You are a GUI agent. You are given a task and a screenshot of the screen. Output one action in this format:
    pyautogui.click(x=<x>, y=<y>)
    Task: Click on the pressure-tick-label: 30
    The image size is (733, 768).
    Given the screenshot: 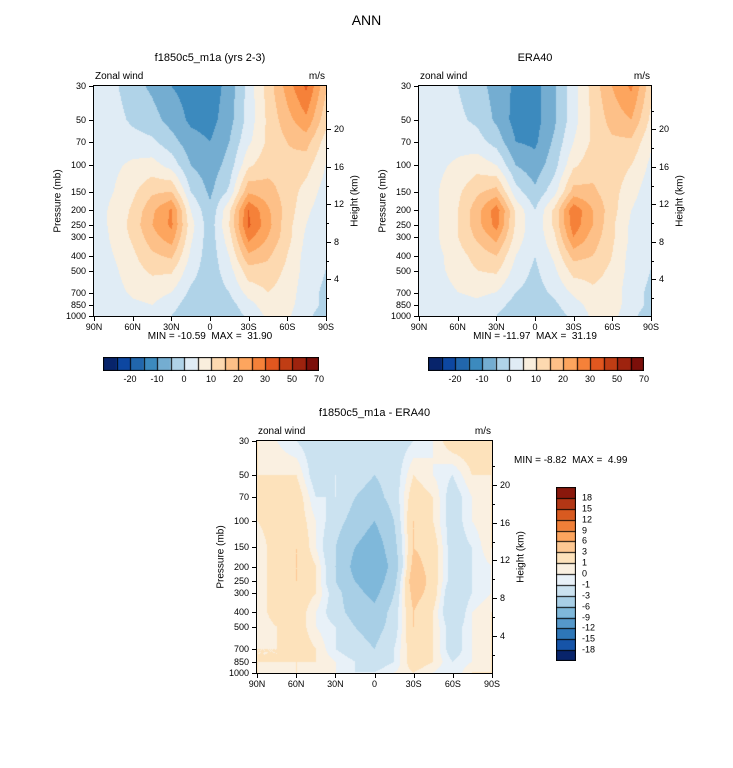 What is the action you would take?
    pyautogui.click(x=243, y=441)
    